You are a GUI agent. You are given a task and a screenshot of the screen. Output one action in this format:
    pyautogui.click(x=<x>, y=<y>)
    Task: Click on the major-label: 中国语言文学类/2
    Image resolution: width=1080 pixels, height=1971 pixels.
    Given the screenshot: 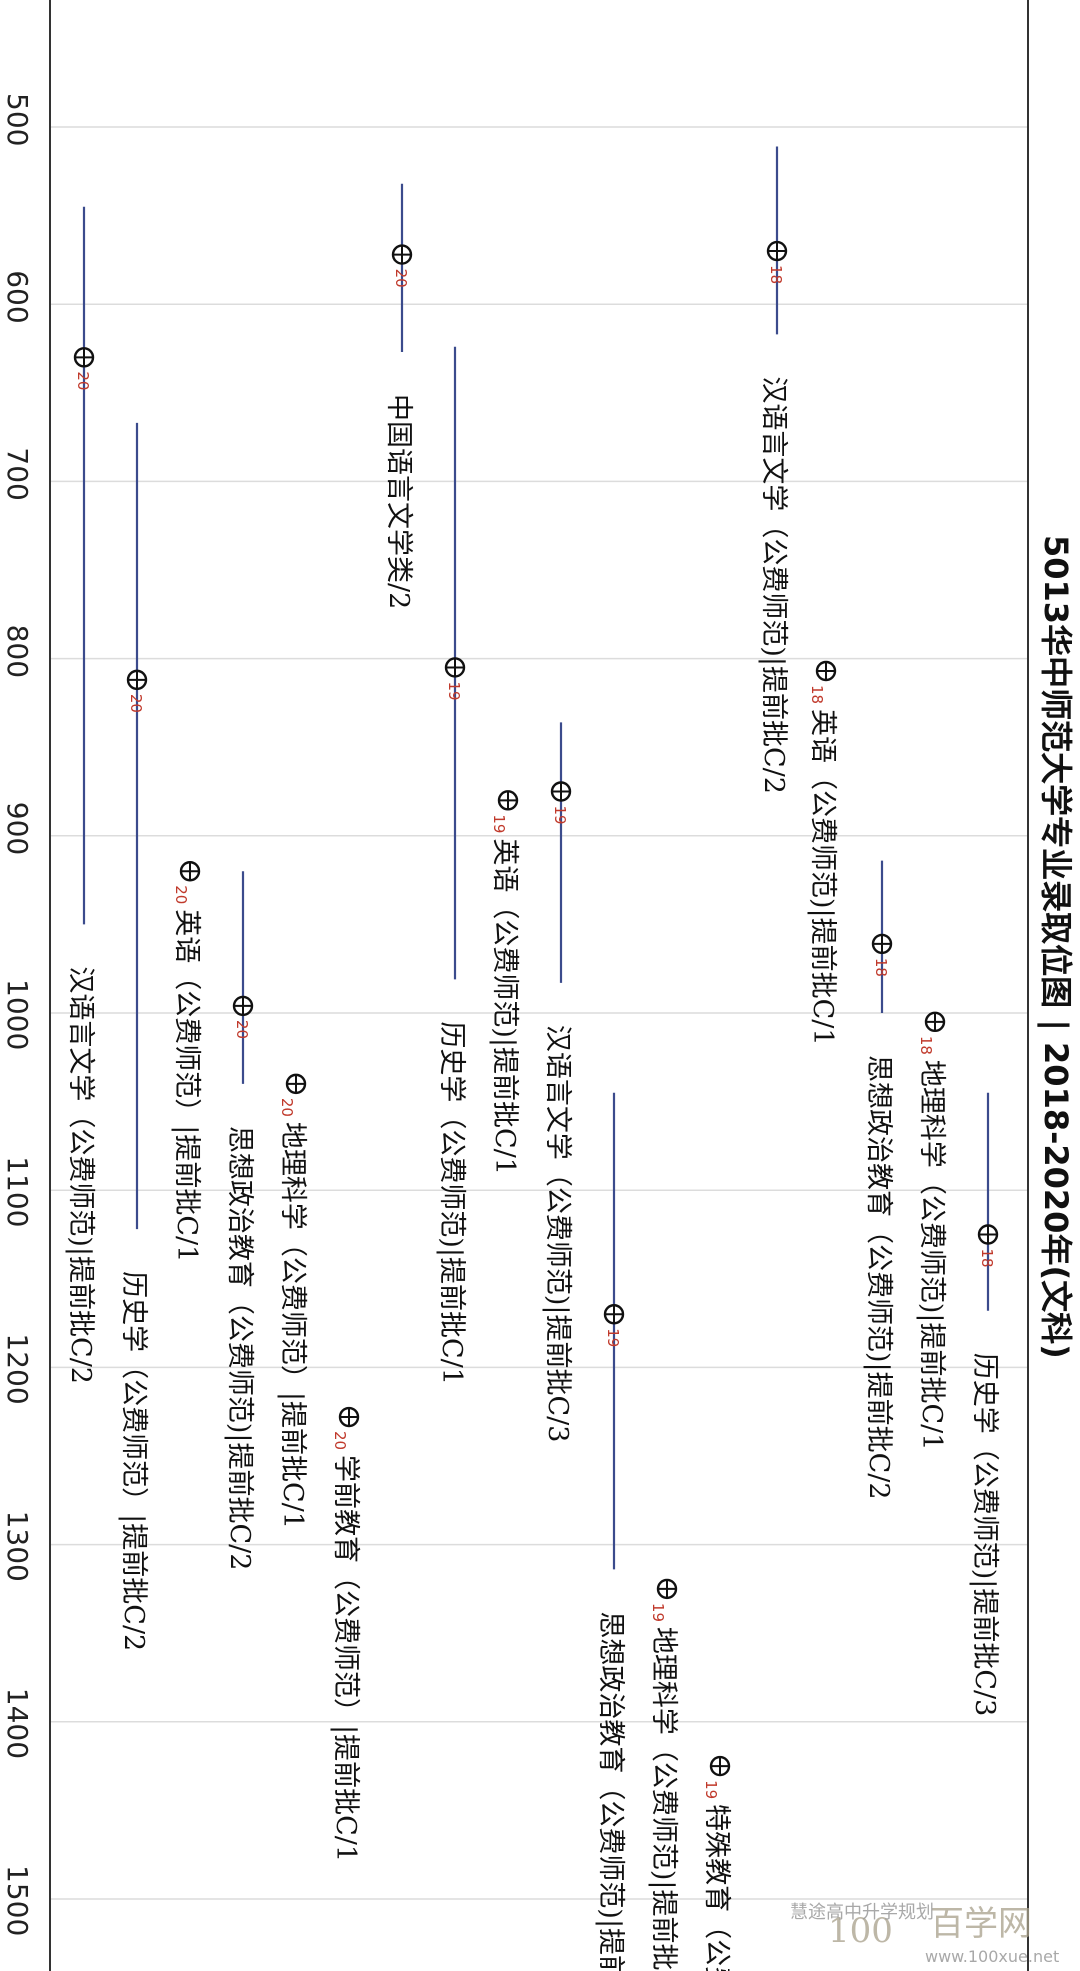 What is the action you would take?
    pyautogui.click(x=398, y=501)
    